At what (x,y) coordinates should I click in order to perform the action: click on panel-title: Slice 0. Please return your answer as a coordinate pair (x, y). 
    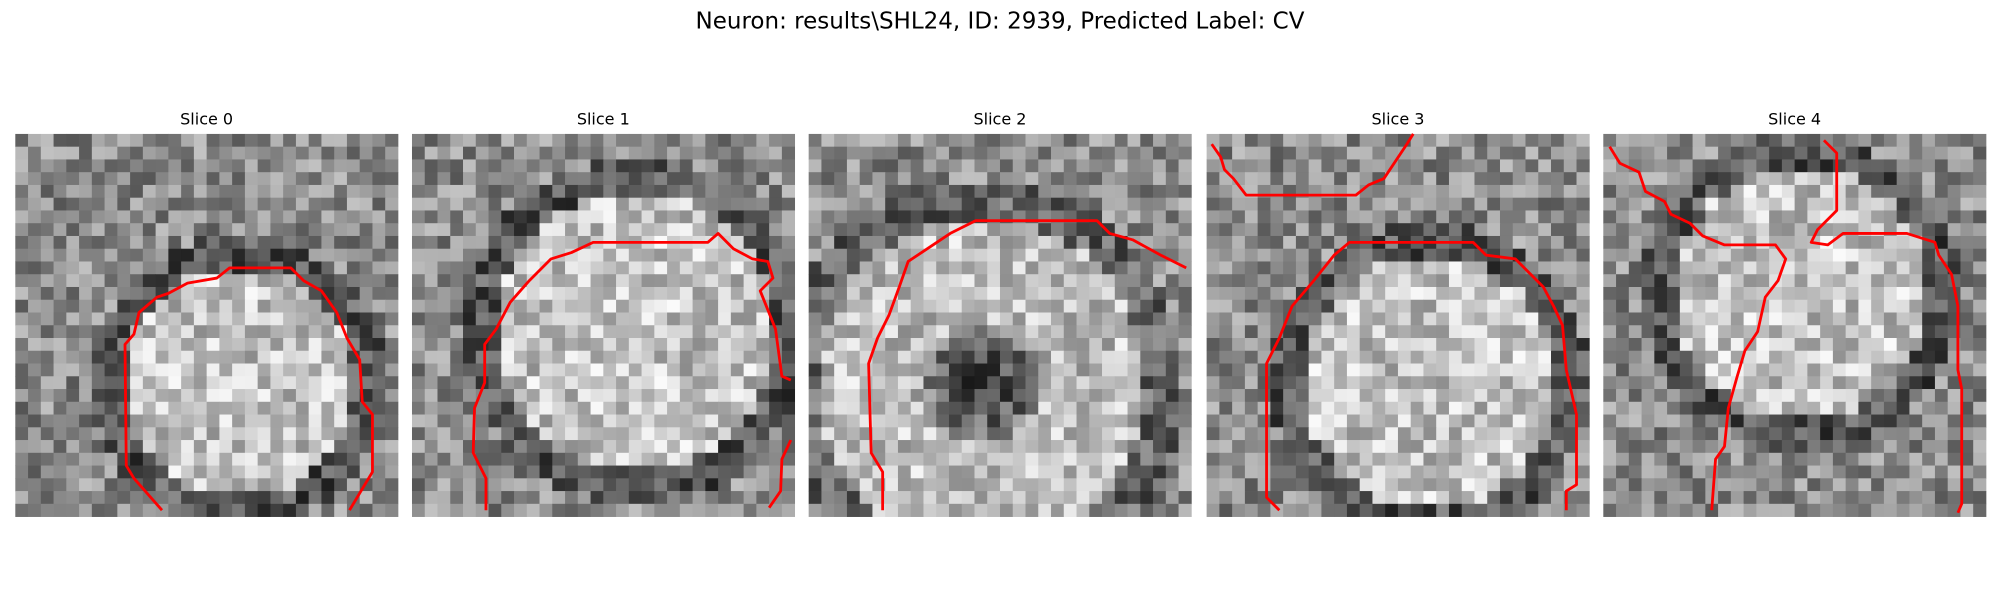
    Looking at the image, I should click on (206, 119).